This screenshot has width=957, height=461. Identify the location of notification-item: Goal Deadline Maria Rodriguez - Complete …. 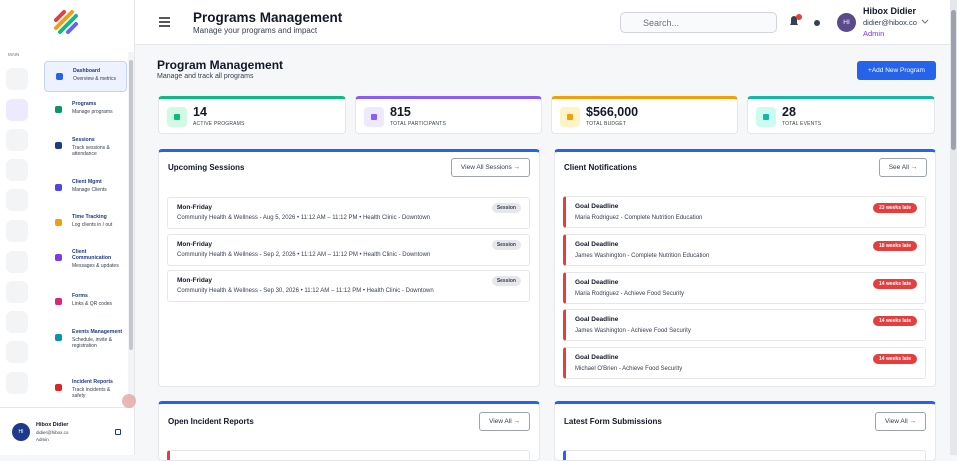
(744, 212).